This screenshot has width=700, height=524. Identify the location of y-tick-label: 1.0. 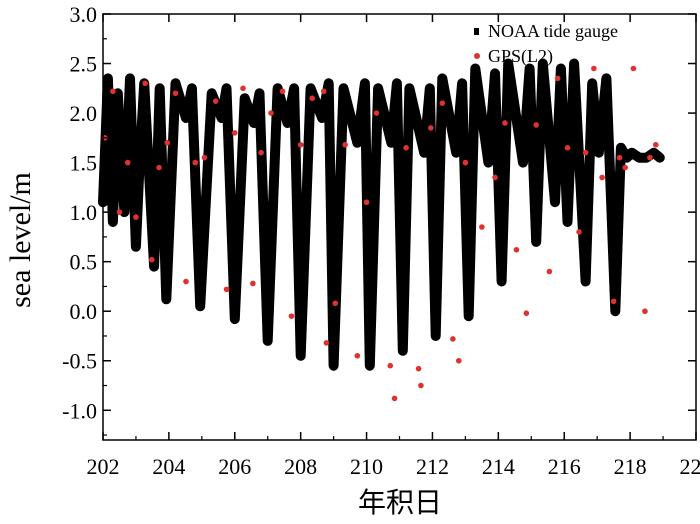
(84, 212).